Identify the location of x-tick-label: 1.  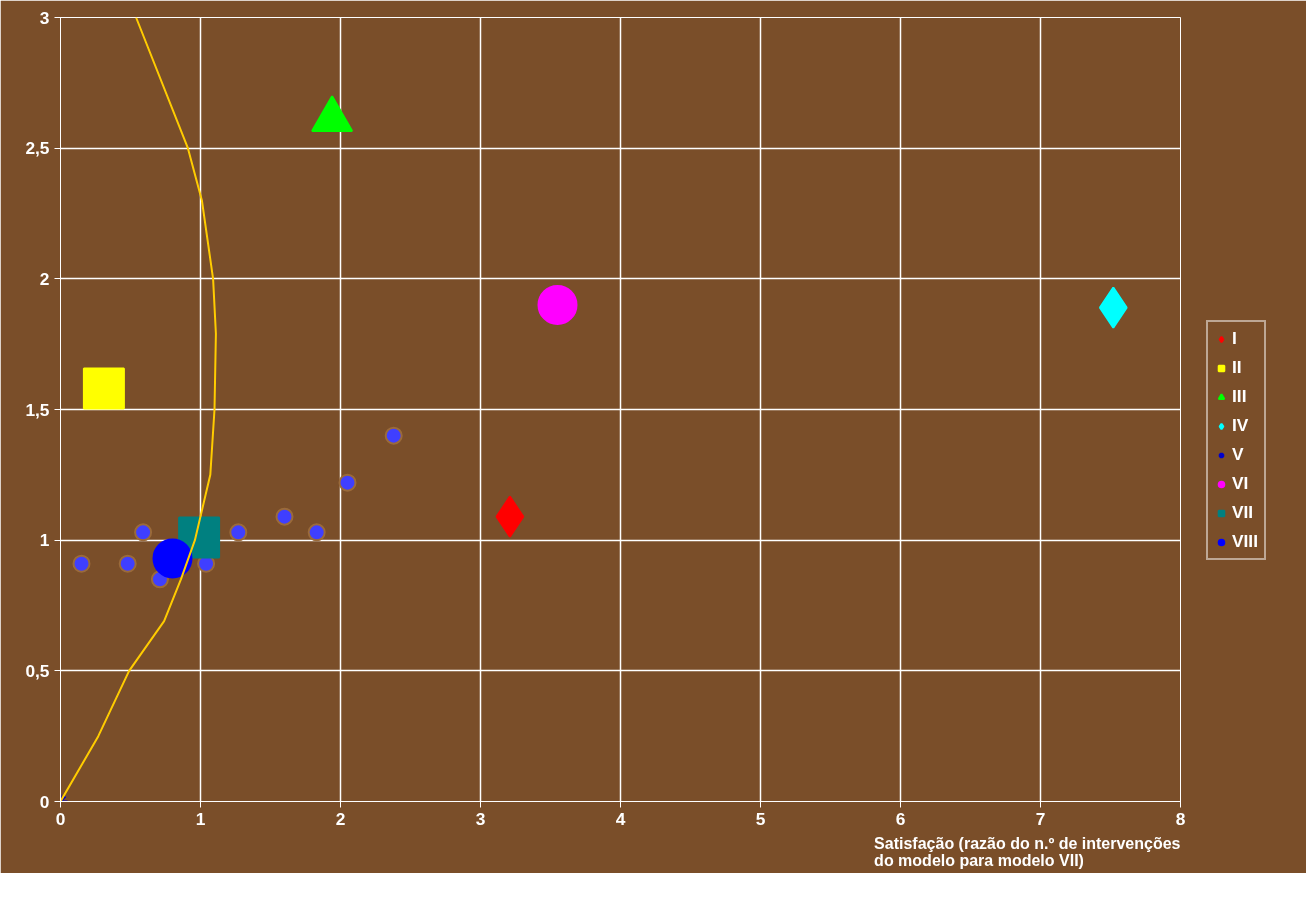
(200, 818).